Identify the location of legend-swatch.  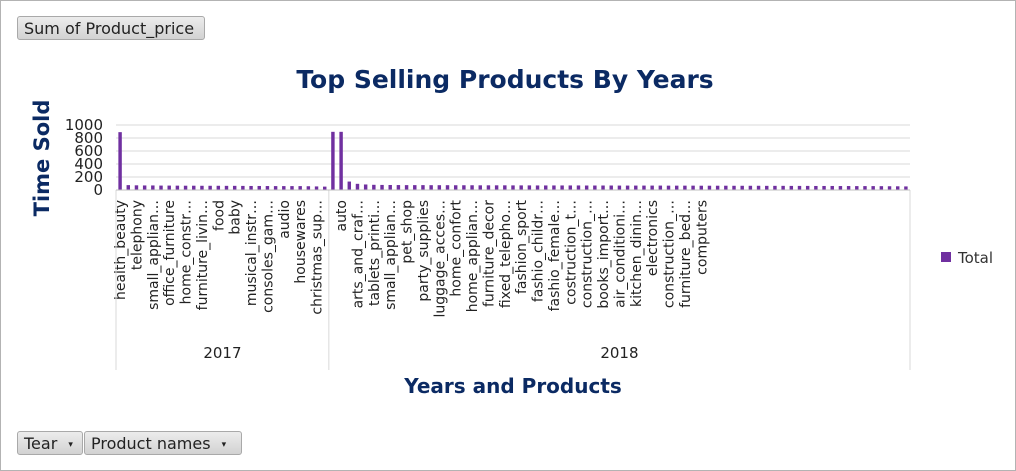
(946, 257).